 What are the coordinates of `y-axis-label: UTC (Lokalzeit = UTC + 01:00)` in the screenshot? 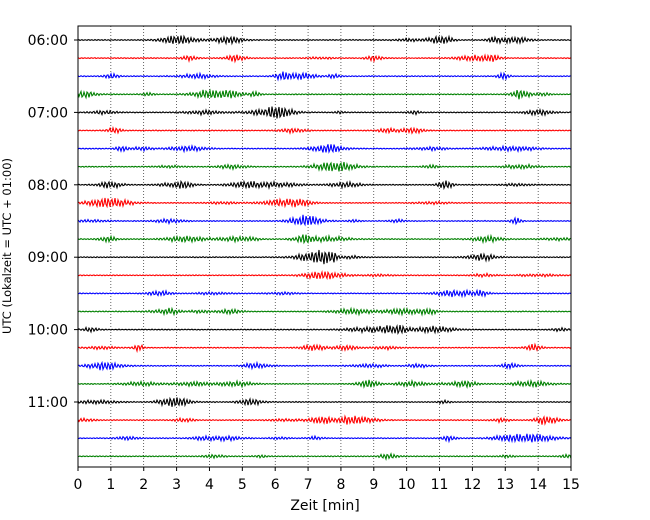 It's located at (7, 246).